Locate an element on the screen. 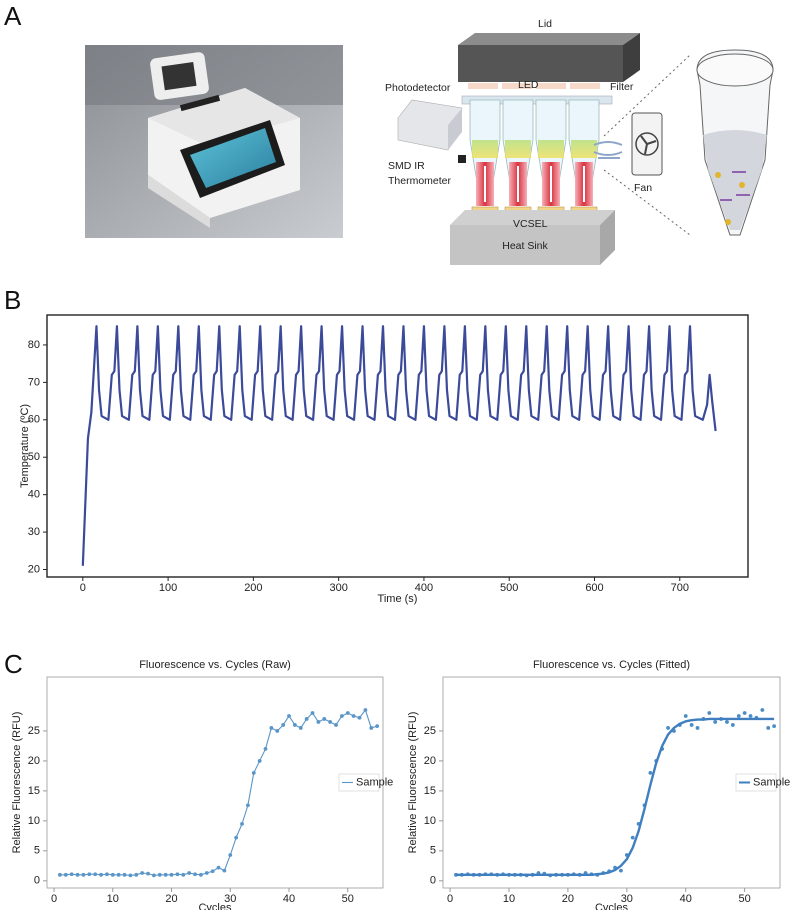 This screenshot has height=910, width=795. diagram-label: Fan is located at coordinates (643, 188).